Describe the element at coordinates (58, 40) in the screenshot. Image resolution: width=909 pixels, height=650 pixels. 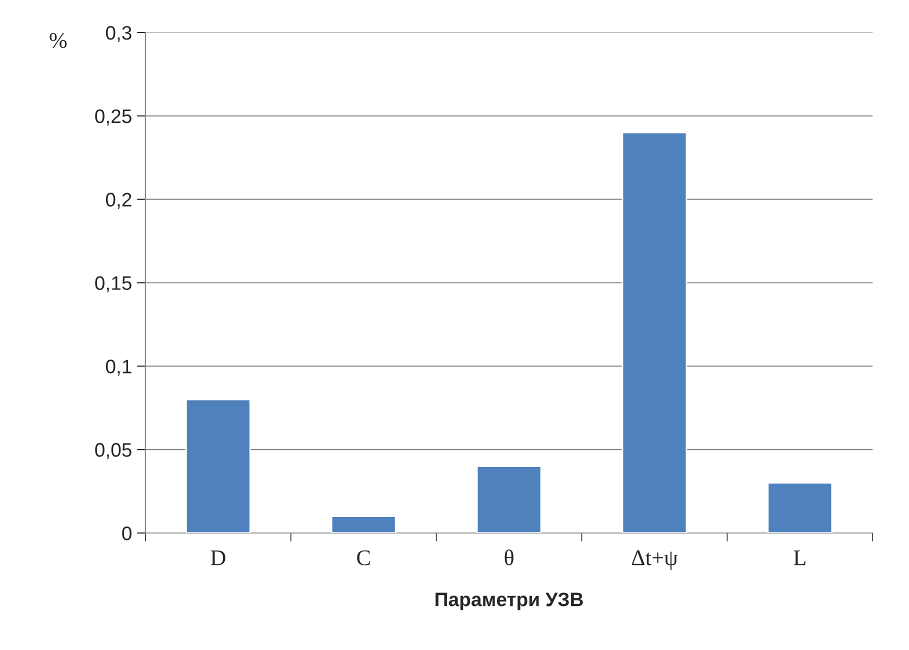
I see `y-axis-title: %` at that location.